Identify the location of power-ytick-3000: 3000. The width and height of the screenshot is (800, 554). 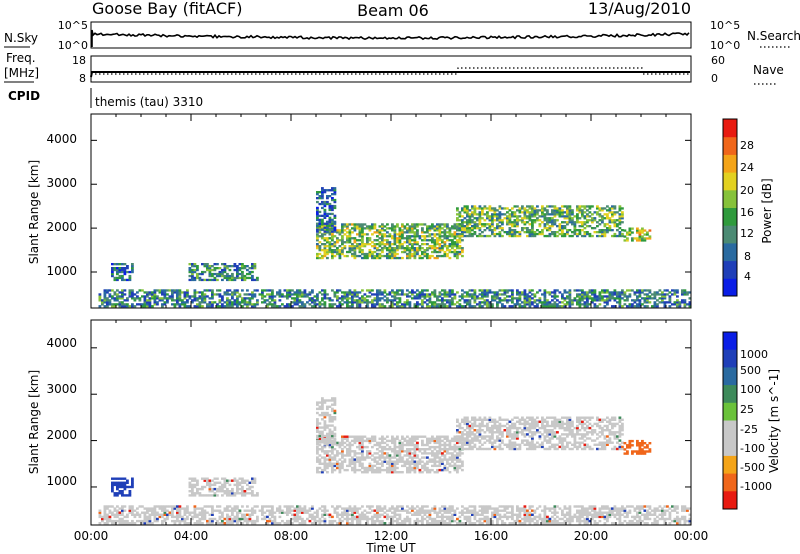
(61, 183).